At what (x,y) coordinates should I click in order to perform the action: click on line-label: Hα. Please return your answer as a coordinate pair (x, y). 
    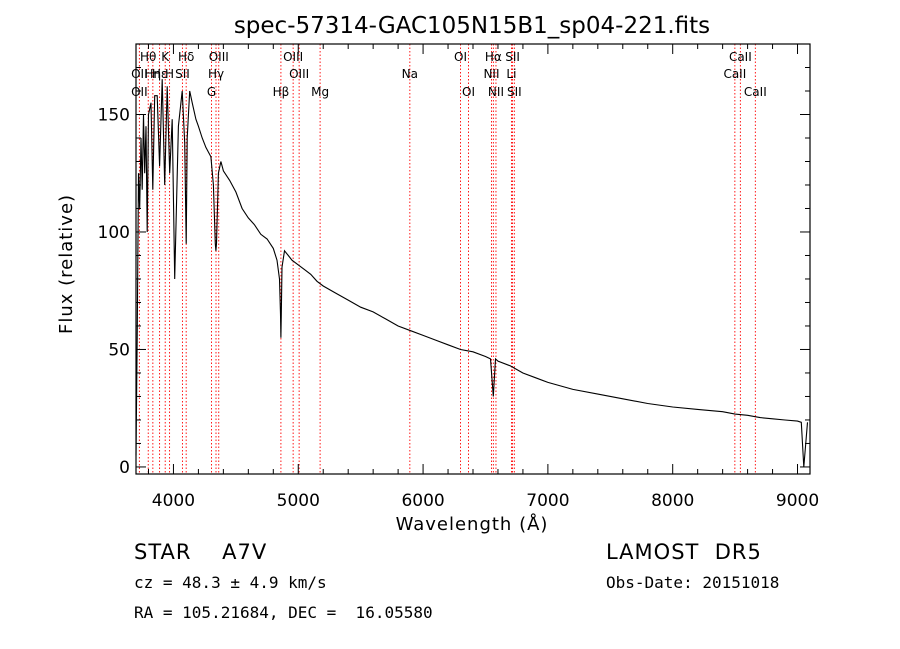
    Looking at the image, I should click on (493, 57).